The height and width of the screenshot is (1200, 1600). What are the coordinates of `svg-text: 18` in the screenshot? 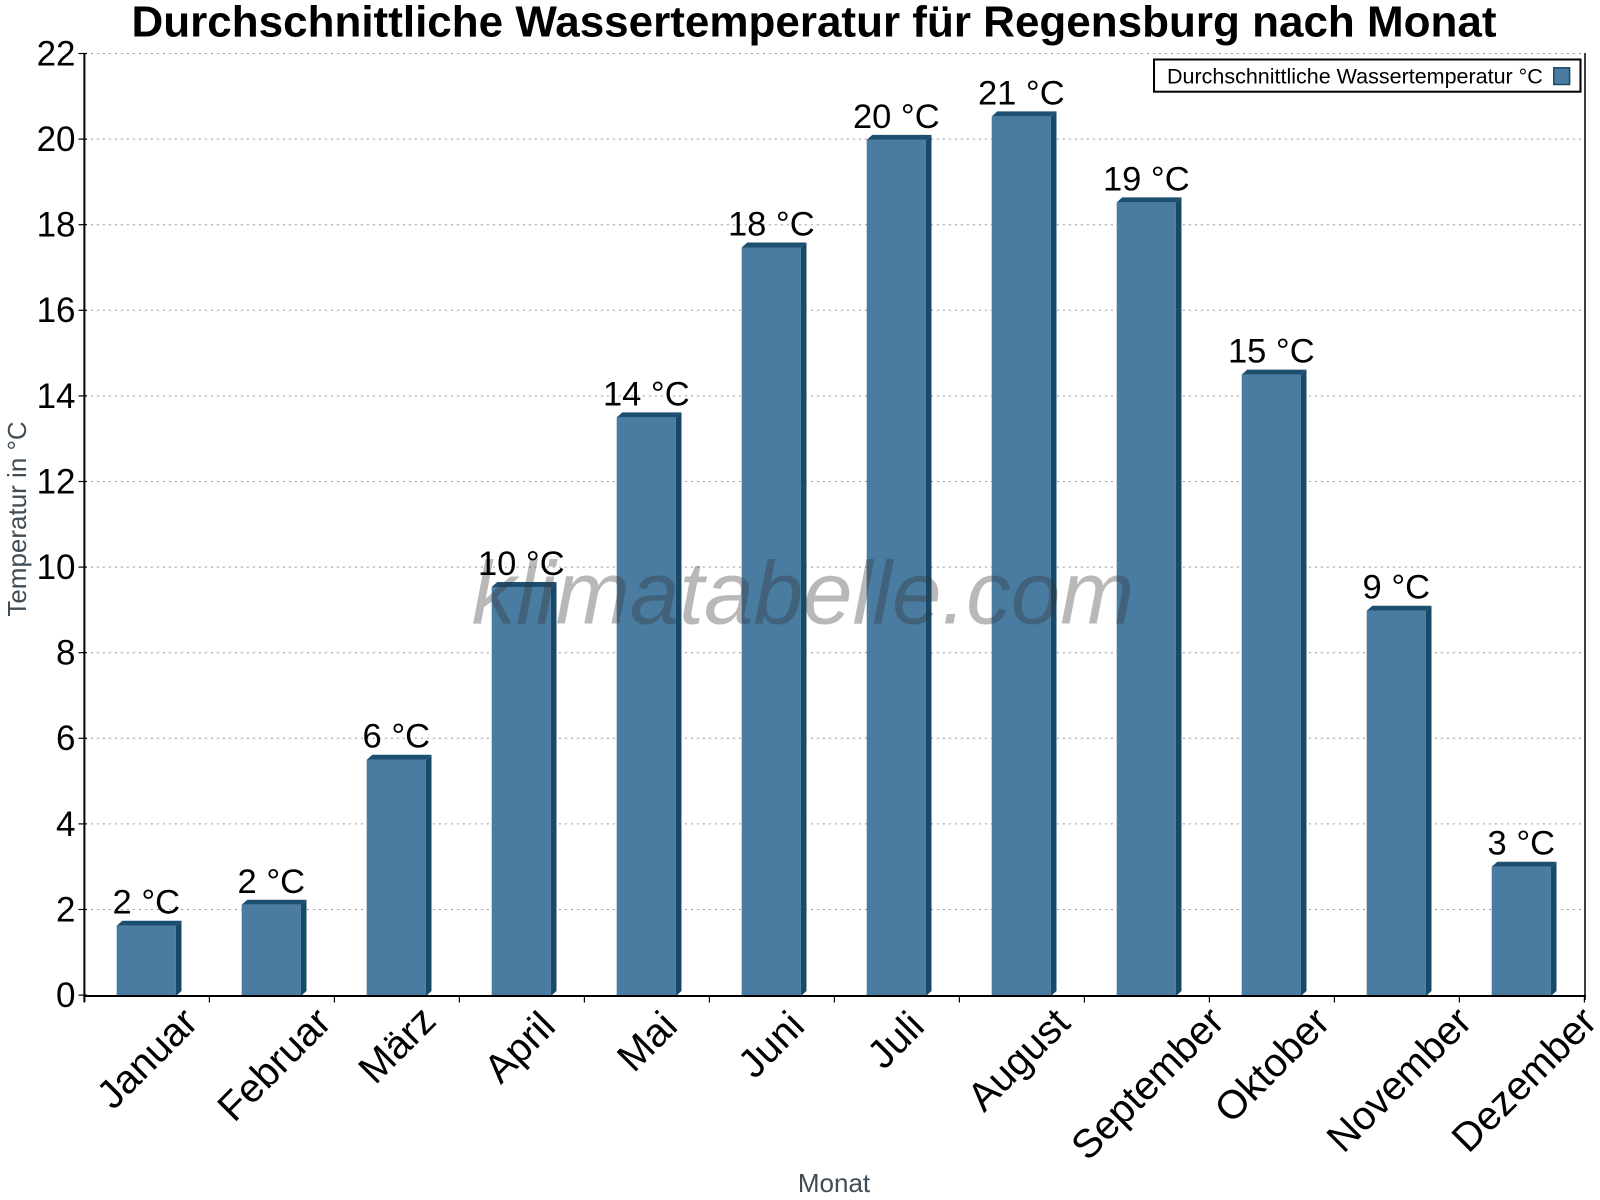 It's located at (56, 225).